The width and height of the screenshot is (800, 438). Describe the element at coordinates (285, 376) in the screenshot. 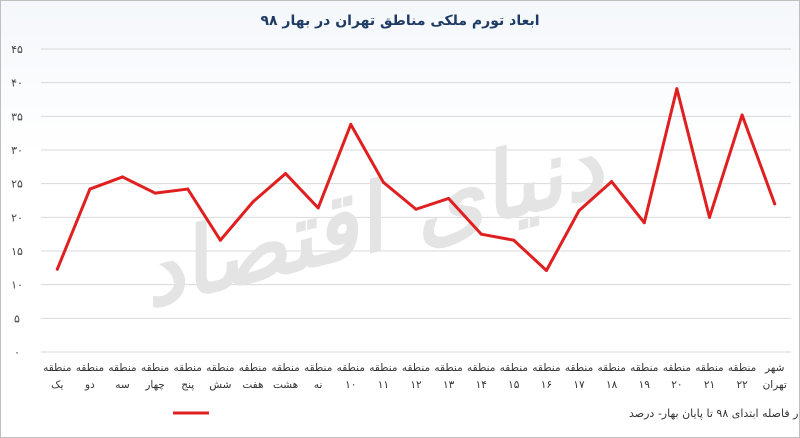

I see `x-tick-label: منطقه هشت` at that location.